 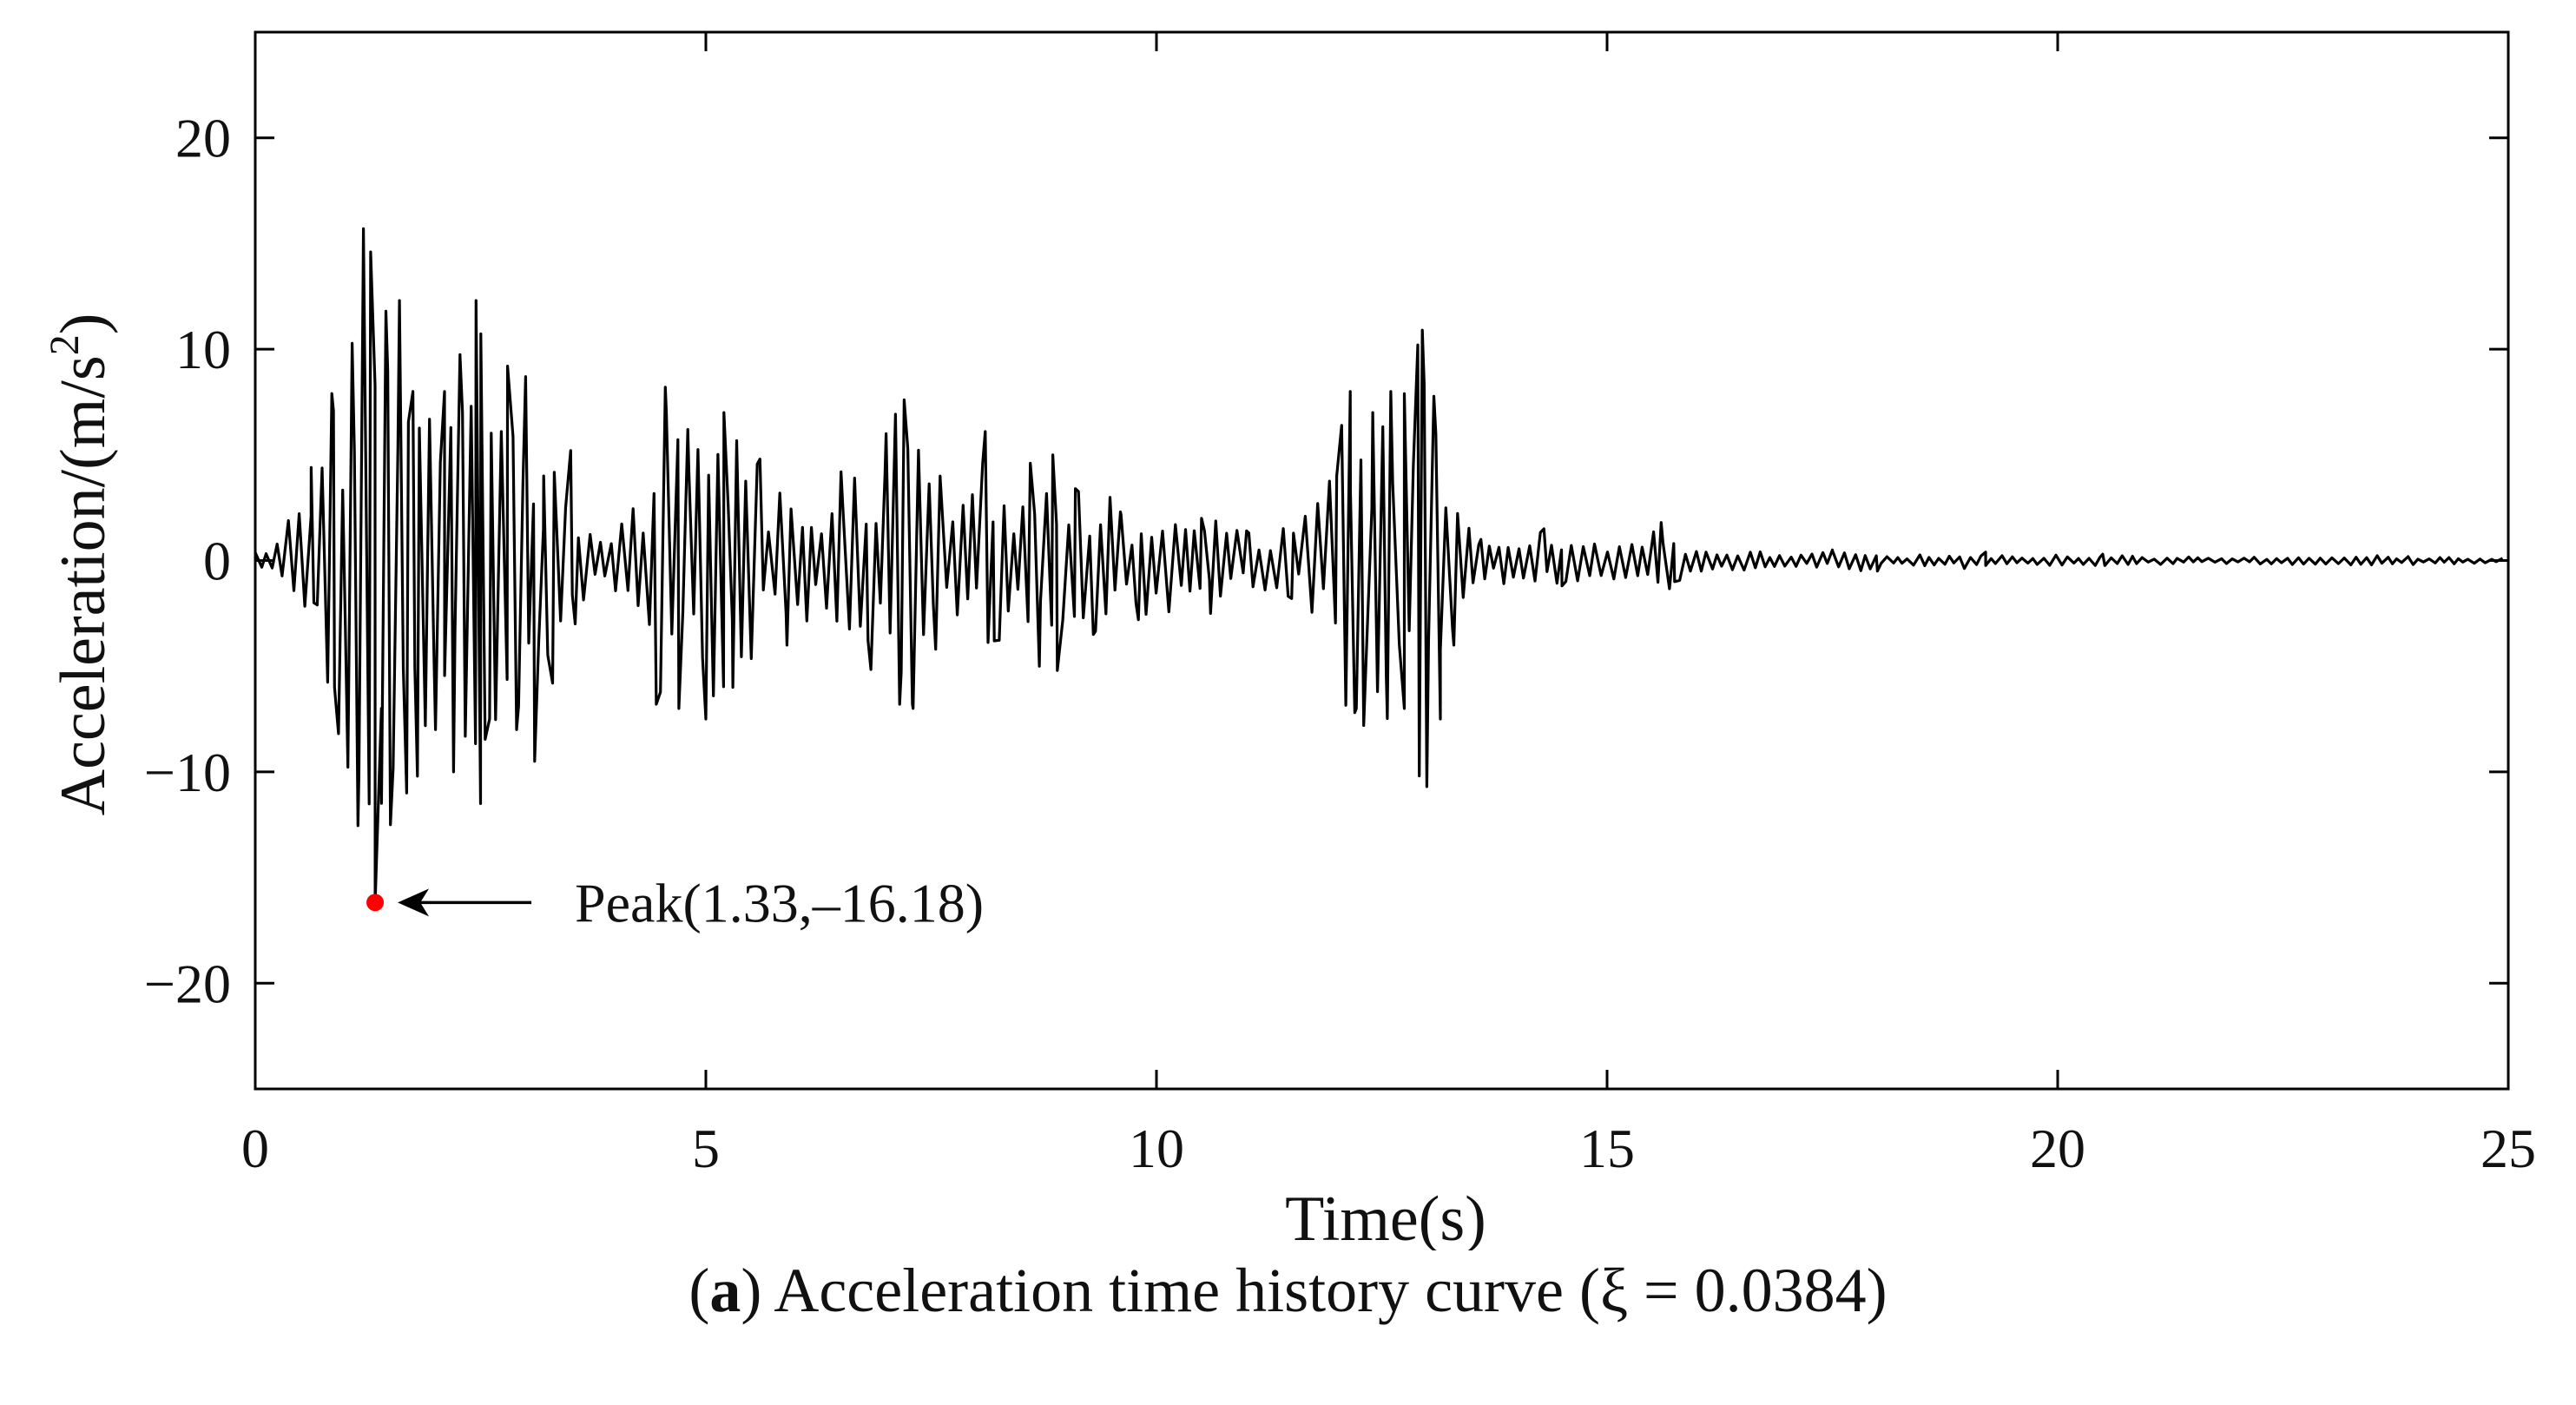 I want to click on y-tick-label: 10, so click(x=203, y=349).